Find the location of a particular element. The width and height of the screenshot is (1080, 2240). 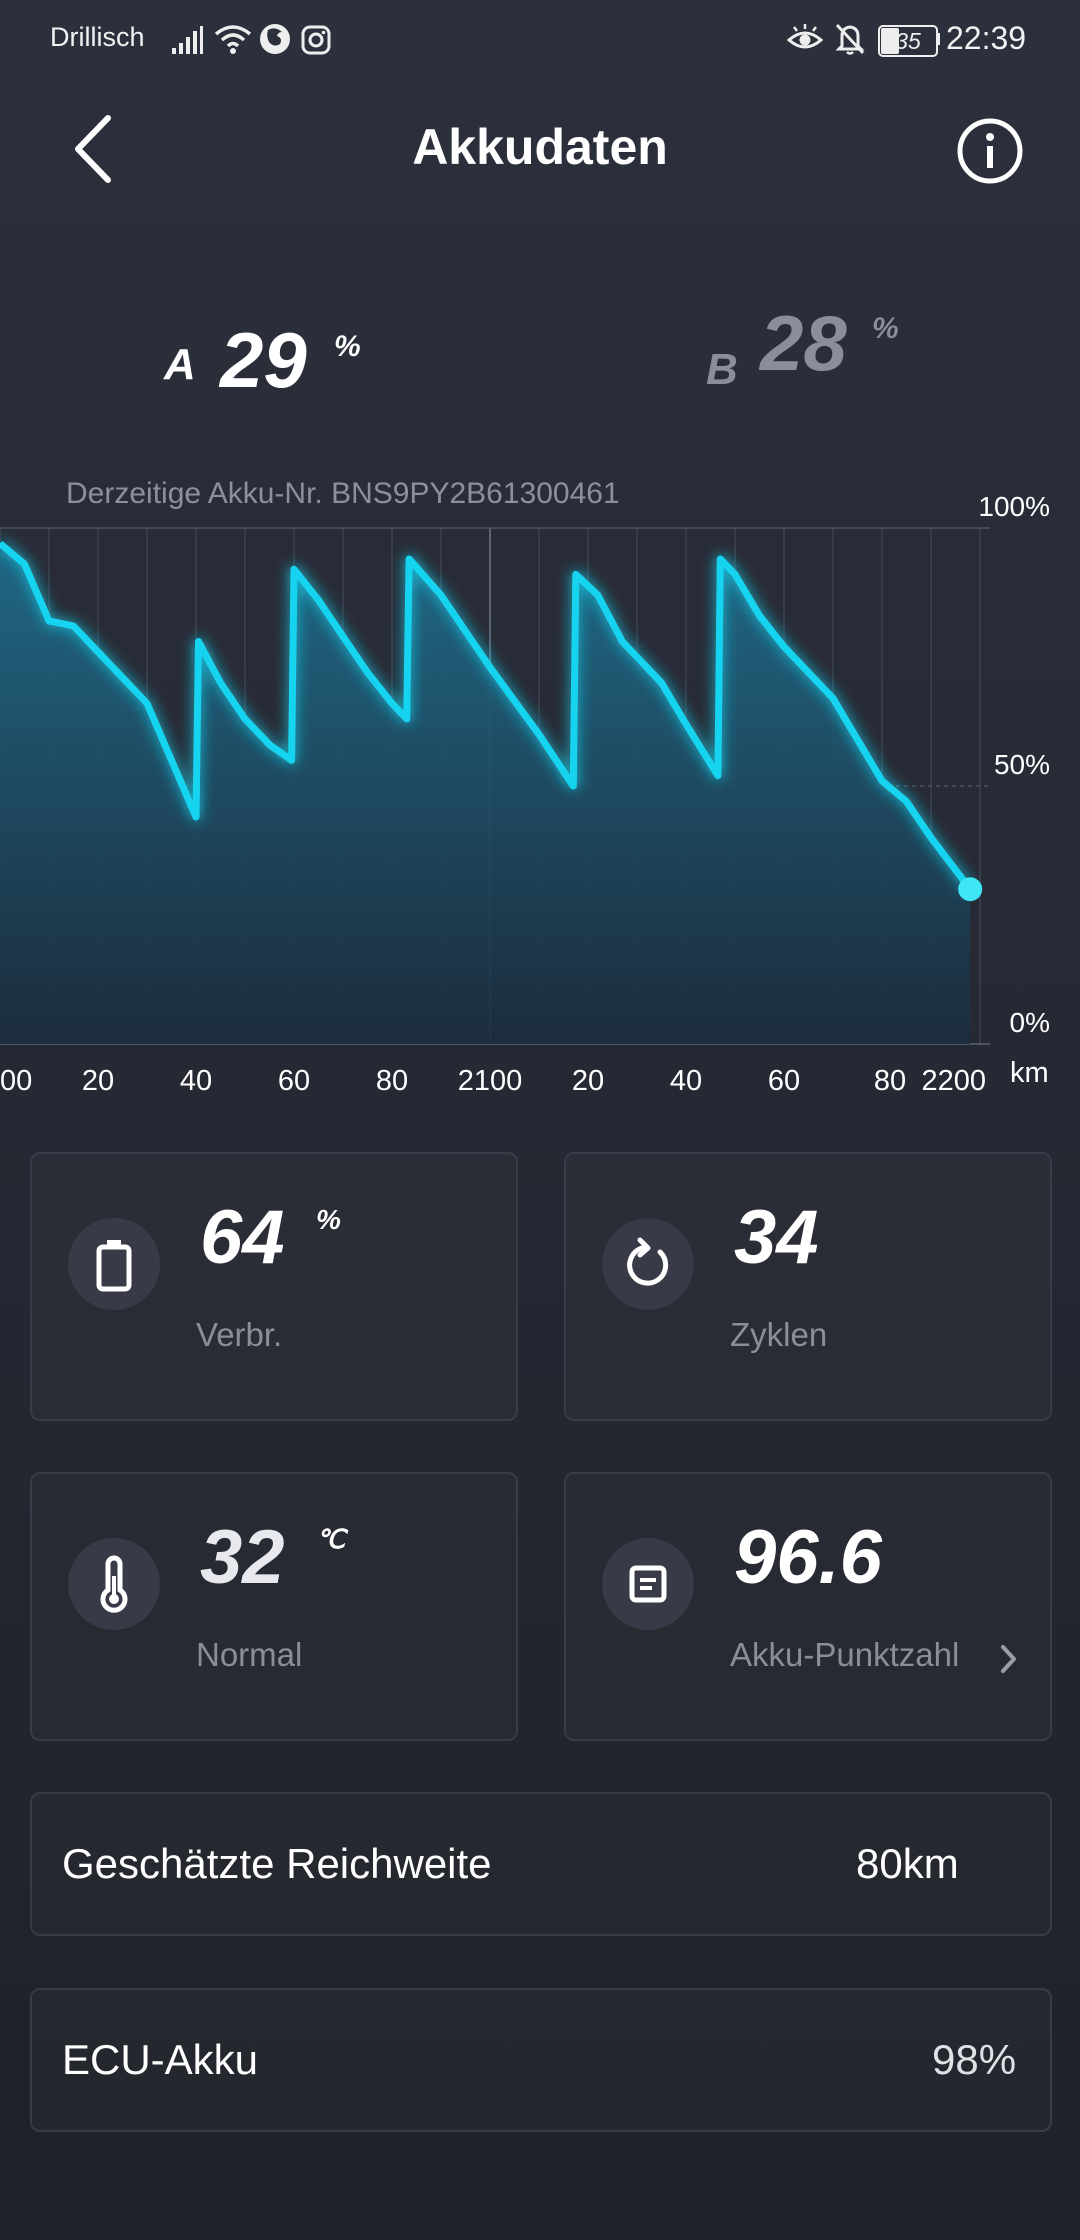

page-title: Akkudaten is located at coordinates (540, 147).